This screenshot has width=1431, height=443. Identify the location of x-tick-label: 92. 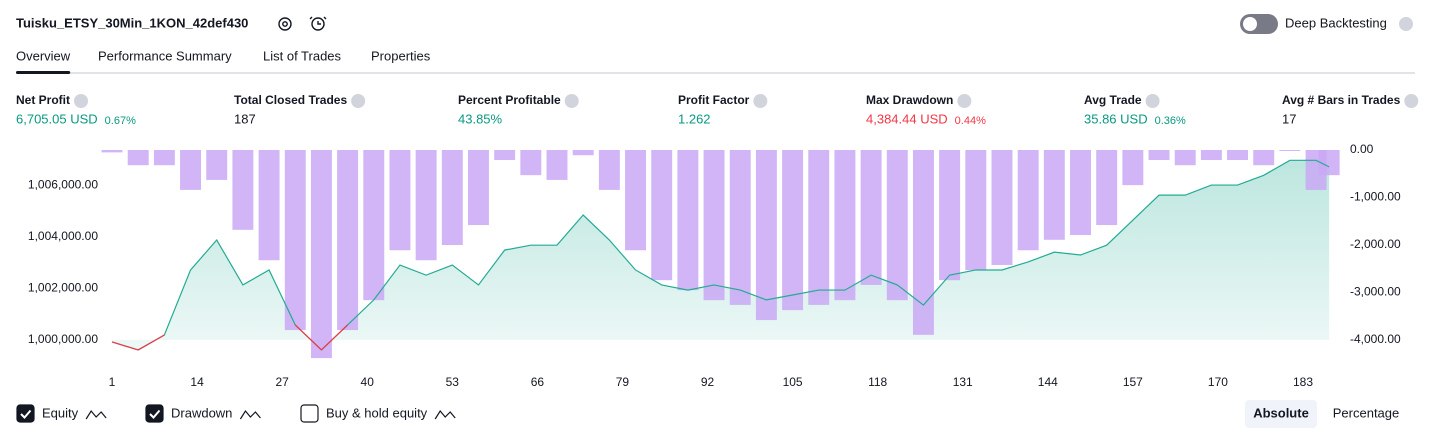
(708, 382).